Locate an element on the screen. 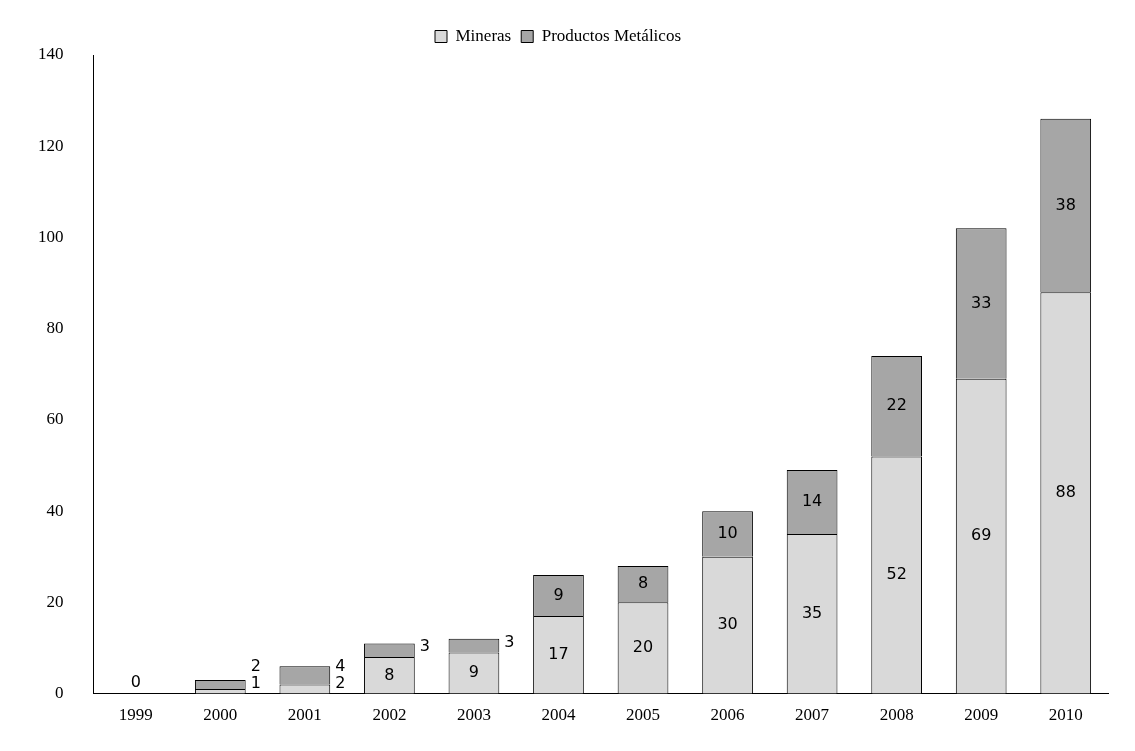 This screenshot has height=751, width=1135. data-label: 69 is located at coordinates (981, 535).